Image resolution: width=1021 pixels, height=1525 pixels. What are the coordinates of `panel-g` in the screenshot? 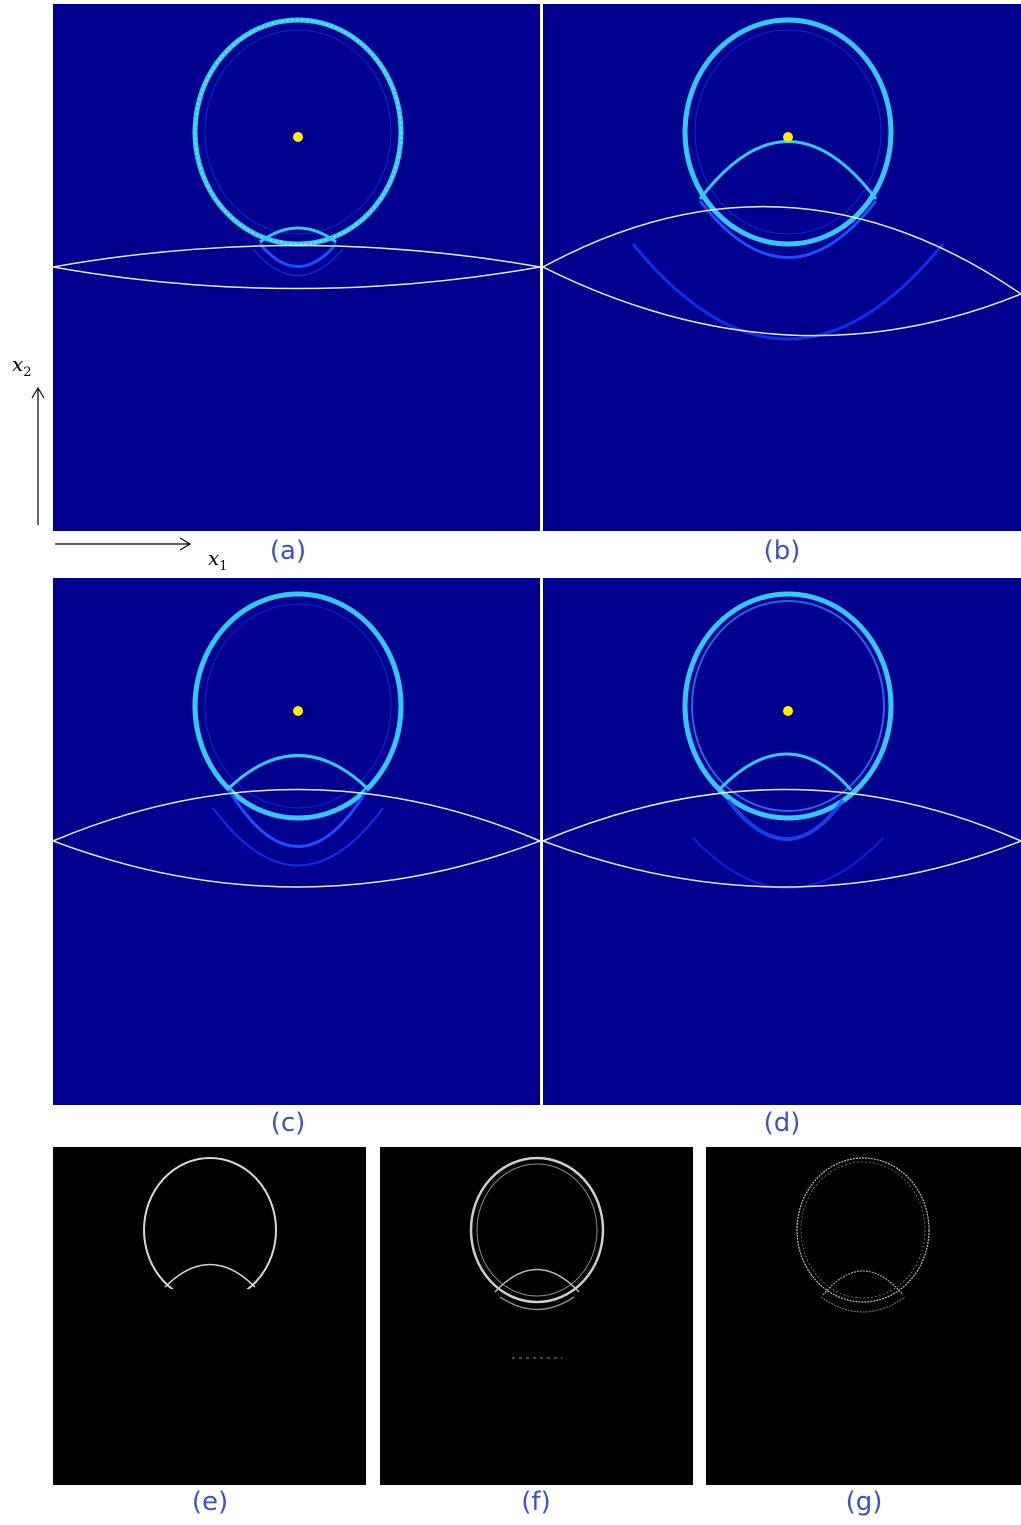 It's located at (863, 1316).